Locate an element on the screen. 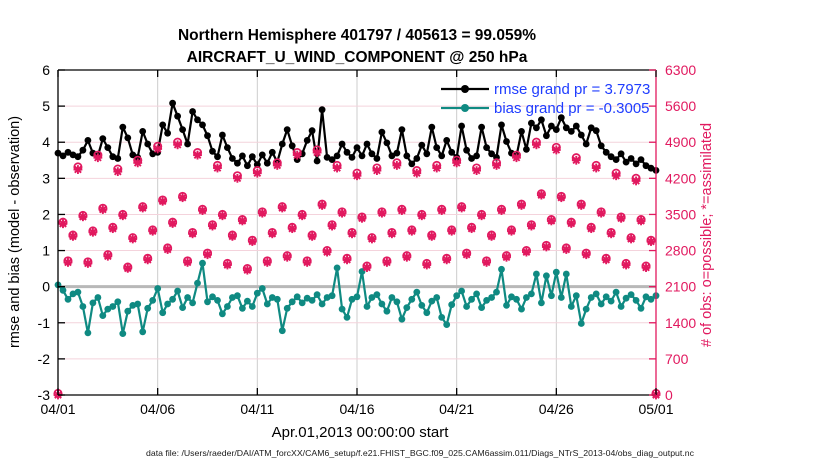 This screenshot has height=470, width=830. y-left-tick-label: -3 is located at coordinates (44, 395).